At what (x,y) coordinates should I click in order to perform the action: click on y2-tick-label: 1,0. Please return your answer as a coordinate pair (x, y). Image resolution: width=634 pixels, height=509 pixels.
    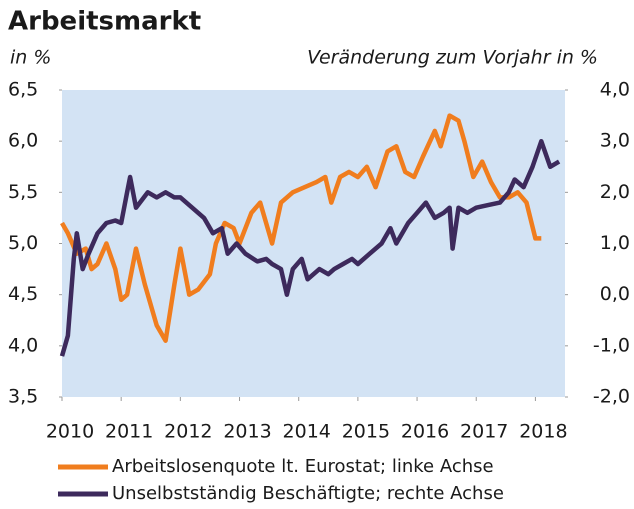
    Looking at the image, I should click on (615, 243).